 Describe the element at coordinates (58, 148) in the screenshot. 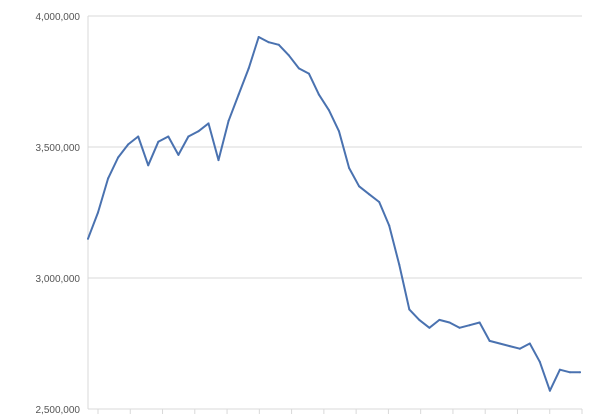

I see `y-tick-label-2: 3,500,000` at that location.